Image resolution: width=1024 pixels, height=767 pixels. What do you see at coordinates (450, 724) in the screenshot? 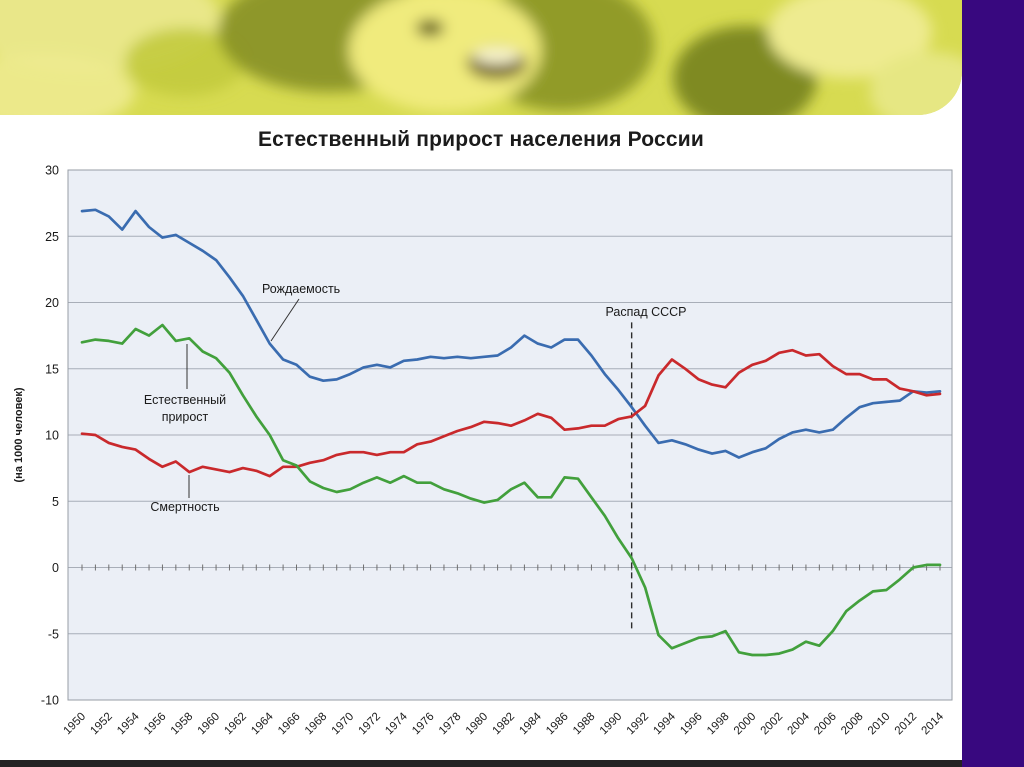
I see `x-tick-label: 1978` at bounding box center [450, 724].